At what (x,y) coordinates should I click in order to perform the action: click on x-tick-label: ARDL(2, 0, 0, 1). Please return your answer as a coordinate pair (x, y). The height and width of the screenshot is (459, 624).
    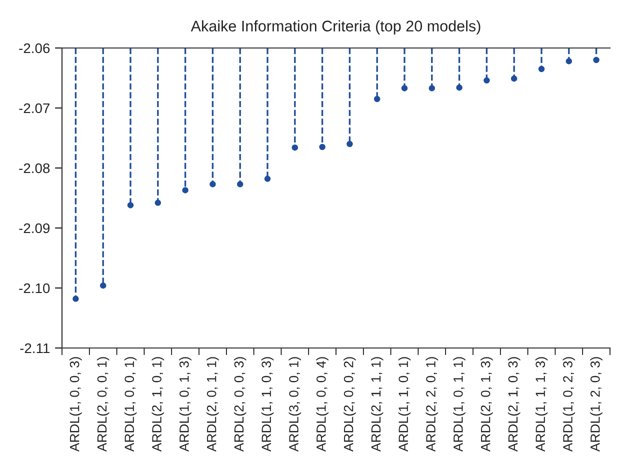
    Looking at the image, I should click on (103, 404).